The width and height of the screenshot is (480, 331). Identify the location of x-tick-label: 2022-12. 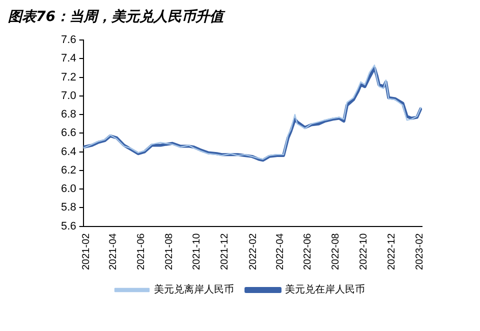
(392, 251).